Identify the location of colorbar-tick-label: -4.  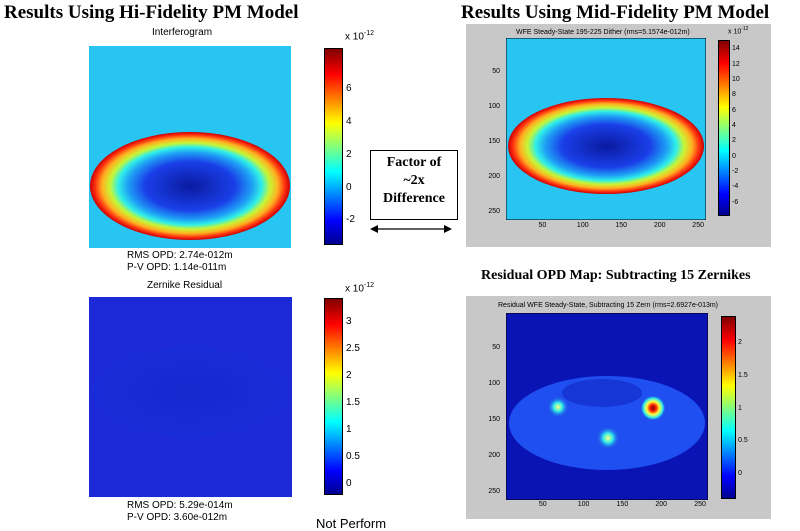
(735, 187).